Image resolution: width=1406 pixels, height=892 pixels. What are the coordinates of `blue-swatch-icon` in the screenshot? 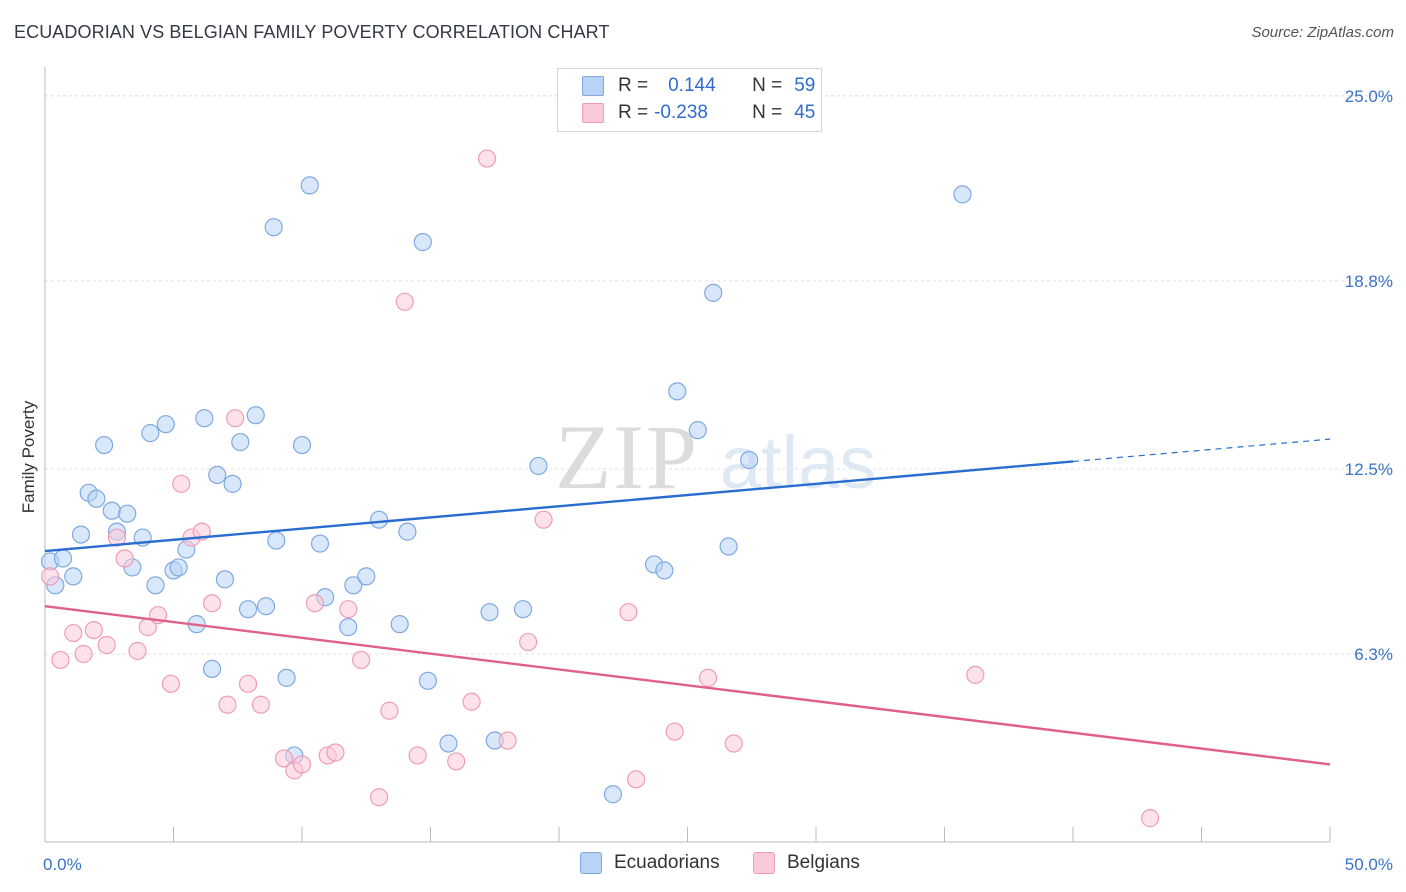 It's located at (591, 863).